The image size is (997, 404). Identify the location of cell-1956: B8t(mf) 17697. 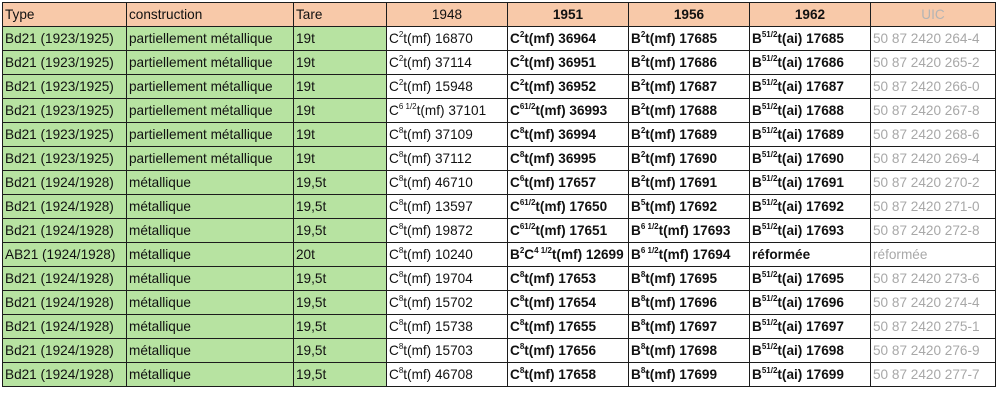
(689, 326).